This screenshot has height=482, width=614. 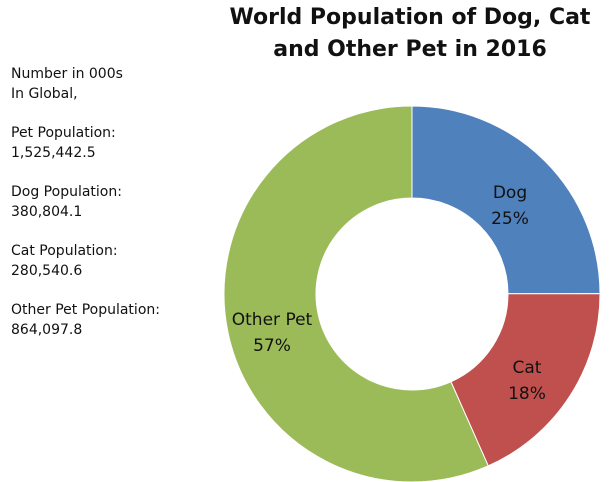 What do you see at coordinates (272, 333) in the screenshot?
I see `slice-label-other-pet: Other Pet 57%` at bounding box center [272, 333].